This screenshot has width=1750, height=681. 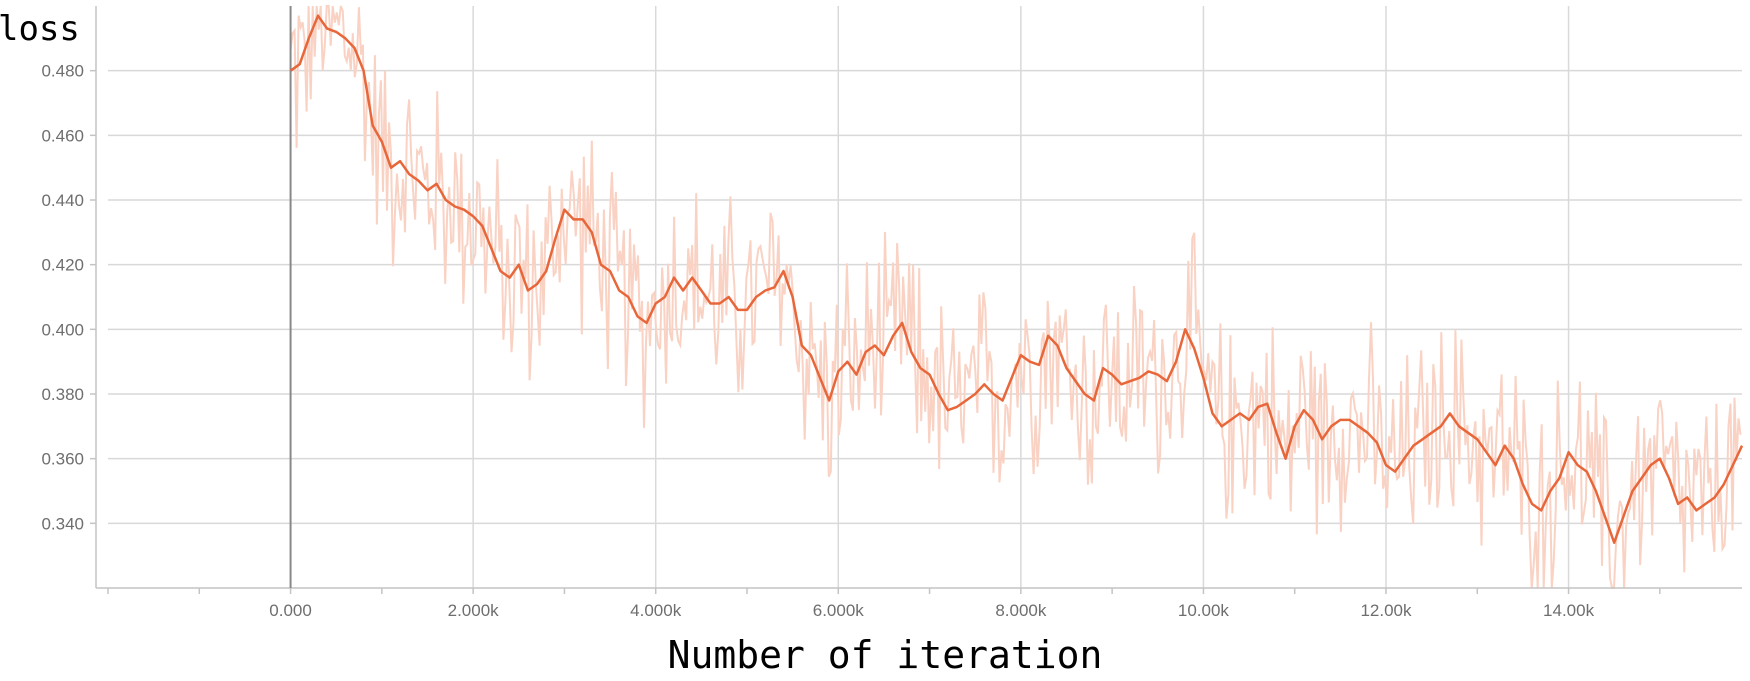 What do you see at coordinates (1569, 610) in the screenshot?
I see `x-tick-label: 14.00k` at bounding box center [1569, 610].